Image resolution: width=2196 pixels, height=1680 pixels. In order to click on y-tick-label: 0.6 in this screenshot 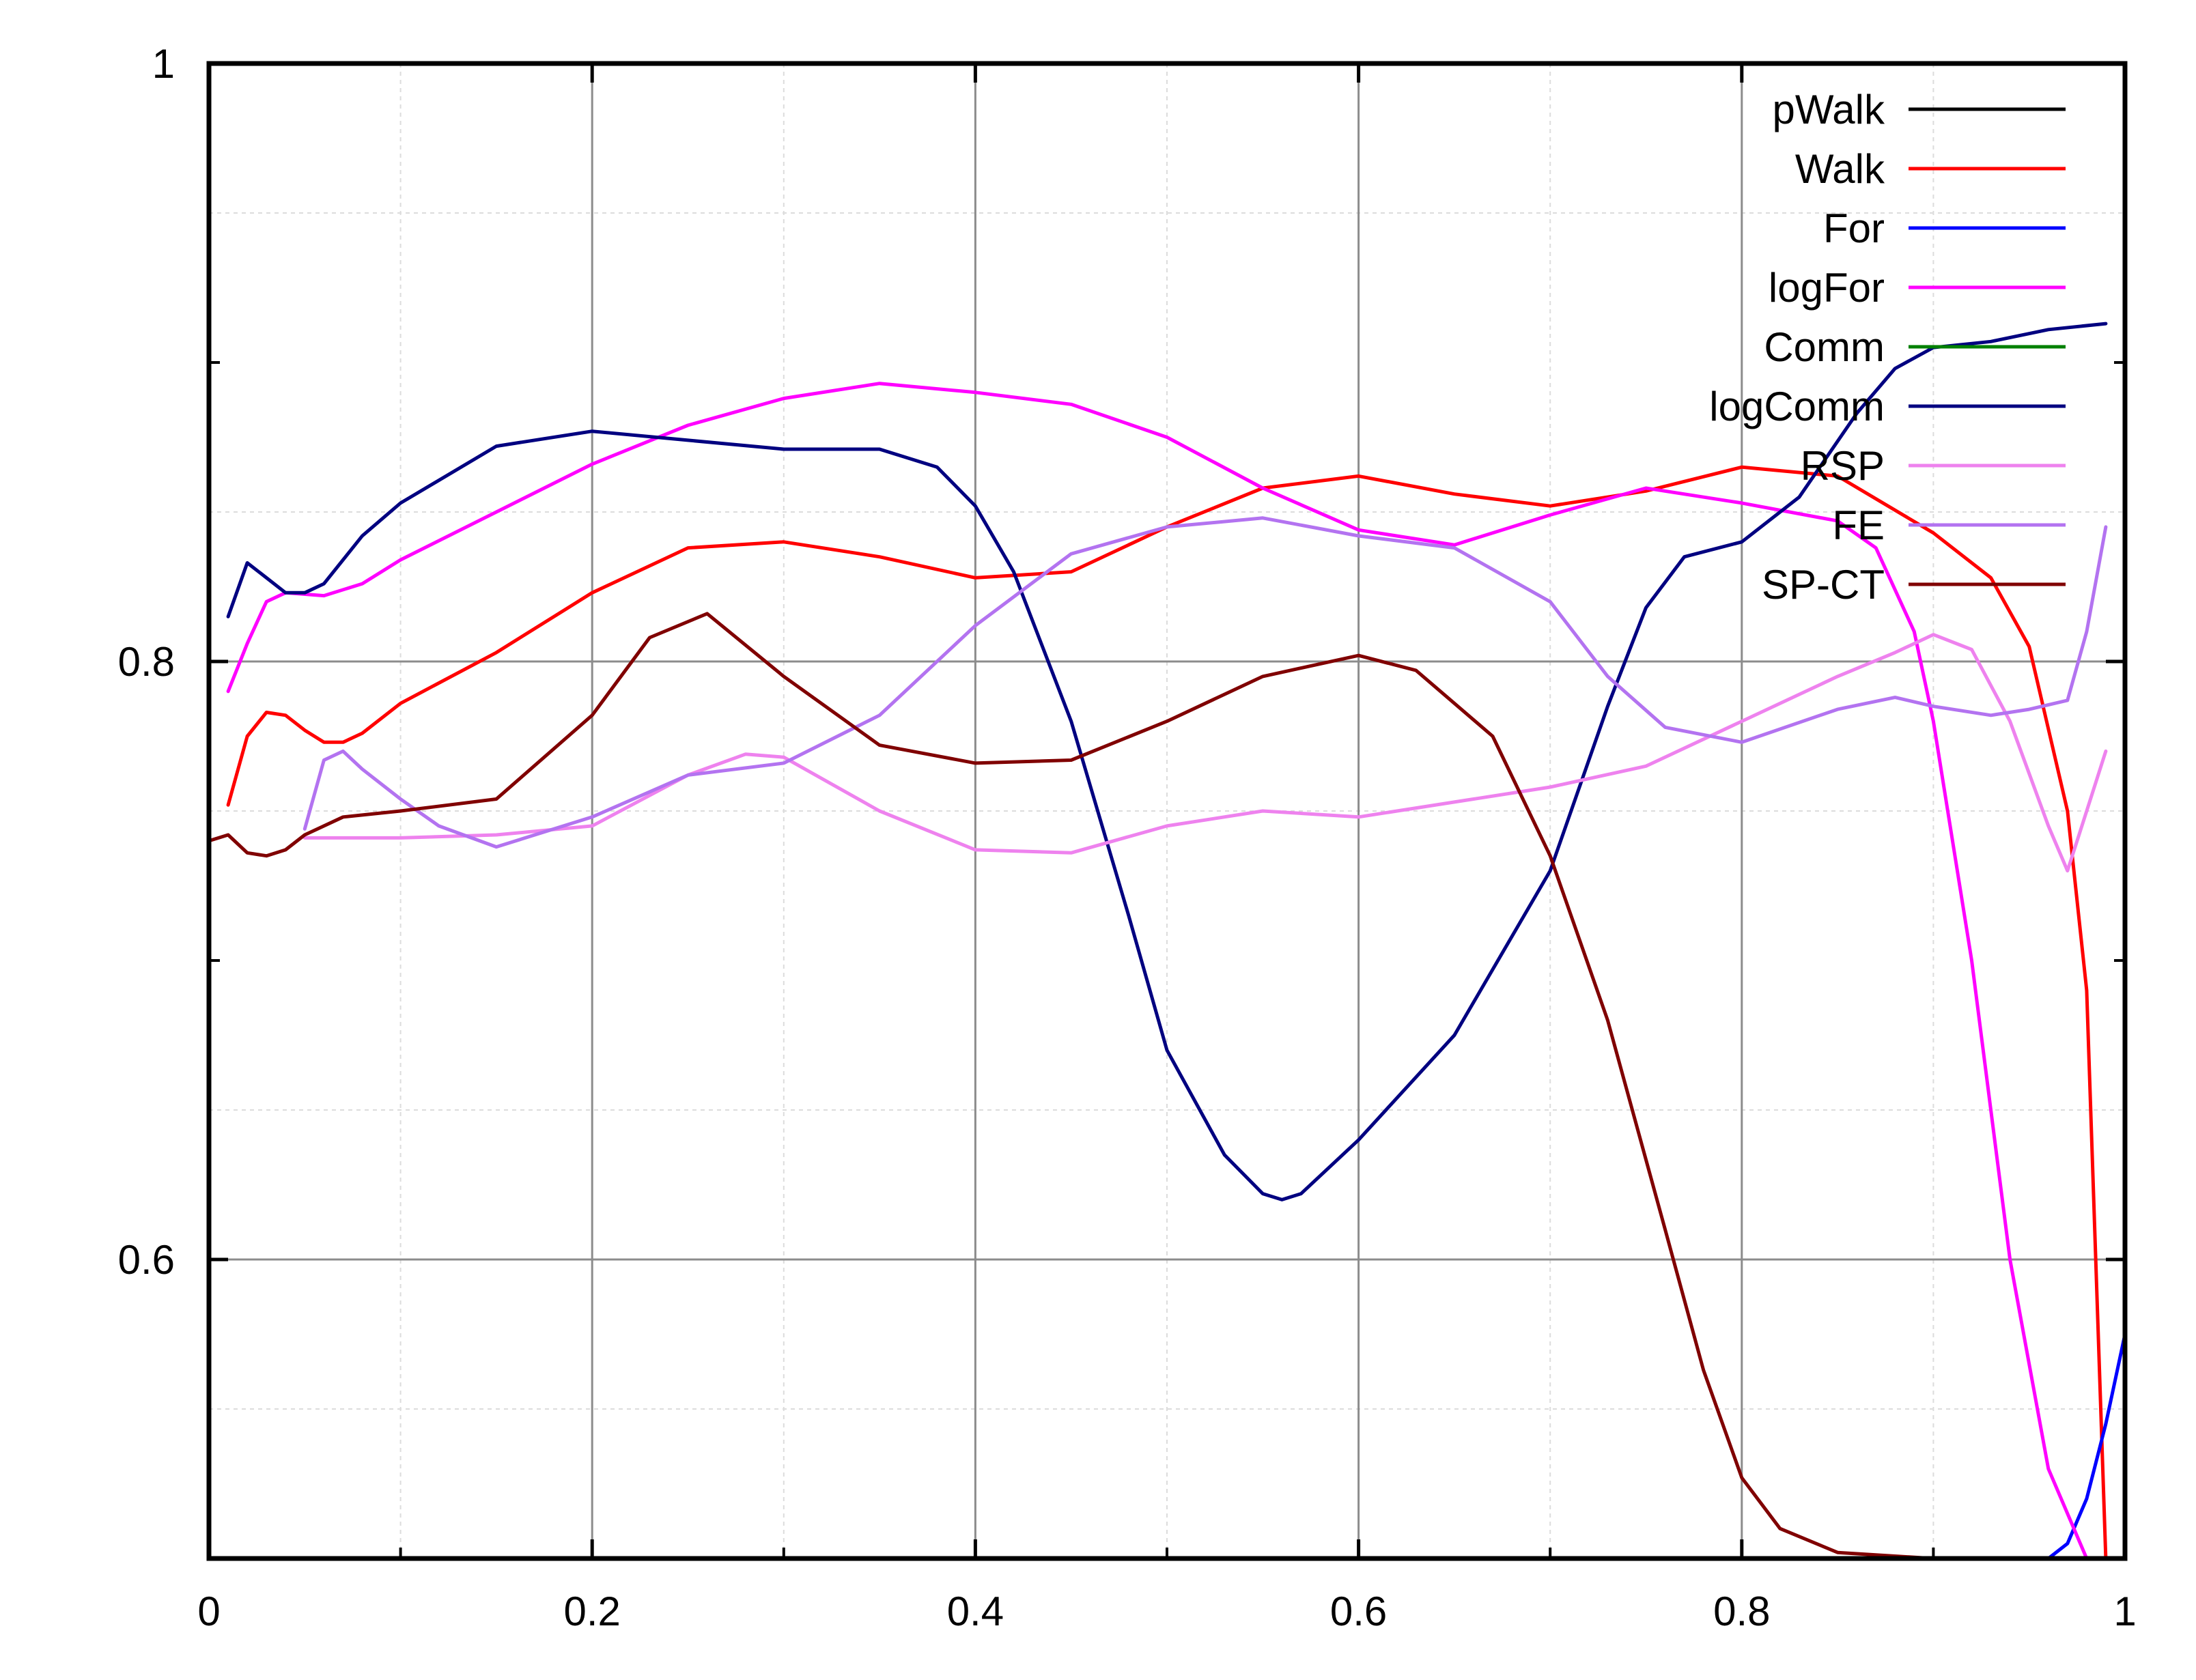, I will do `click(147, 1260)`.